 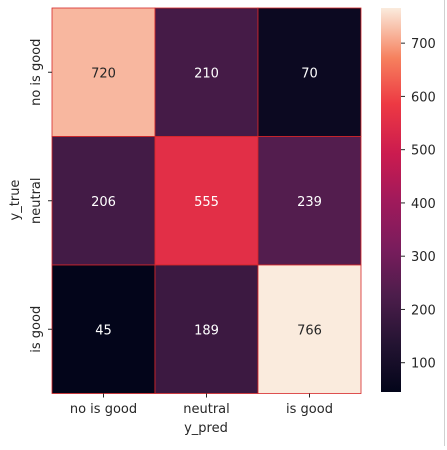 What do you see at coordinates (103, 330) in the screenshot?
I see `cell-value-label: 45` at bounding box center [103, 330].